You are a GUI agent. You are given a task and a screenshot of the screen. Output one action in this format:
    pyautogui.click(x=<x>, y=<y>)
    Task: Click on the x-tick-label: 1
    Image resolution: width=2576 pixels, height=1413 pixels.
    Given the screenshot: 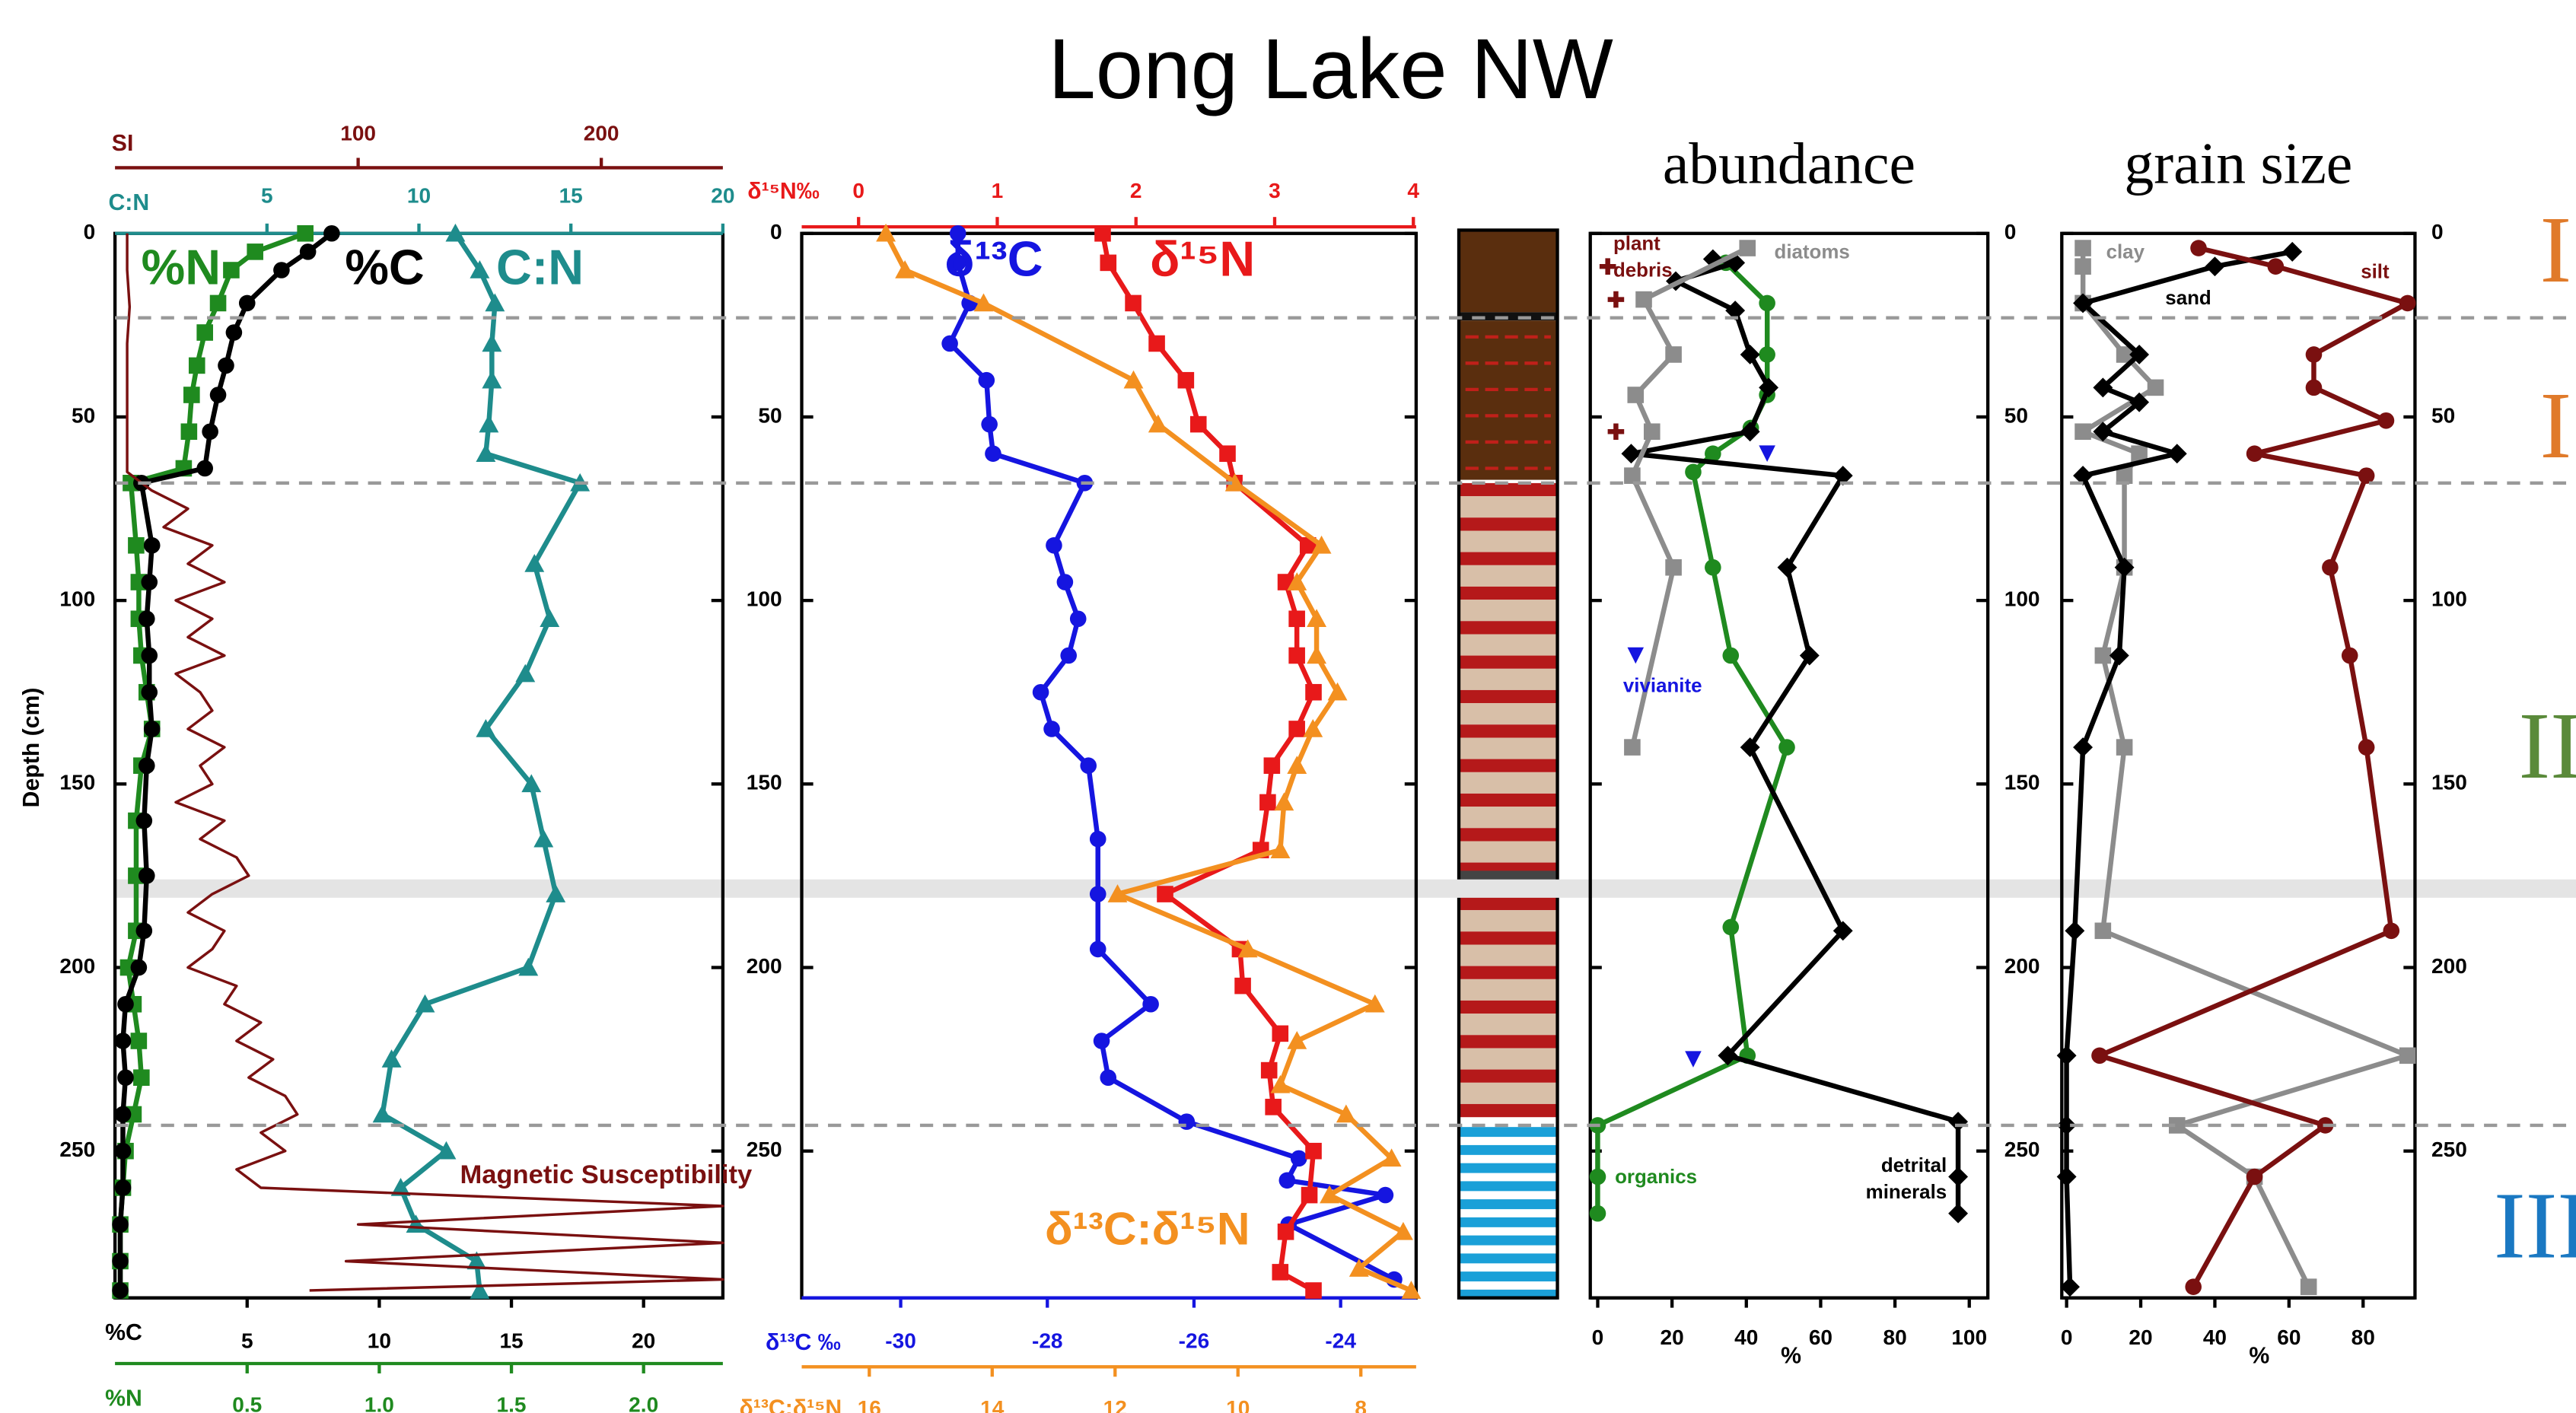 What is the action you would take?
    pyautogui.click(x=998, y=190)
    